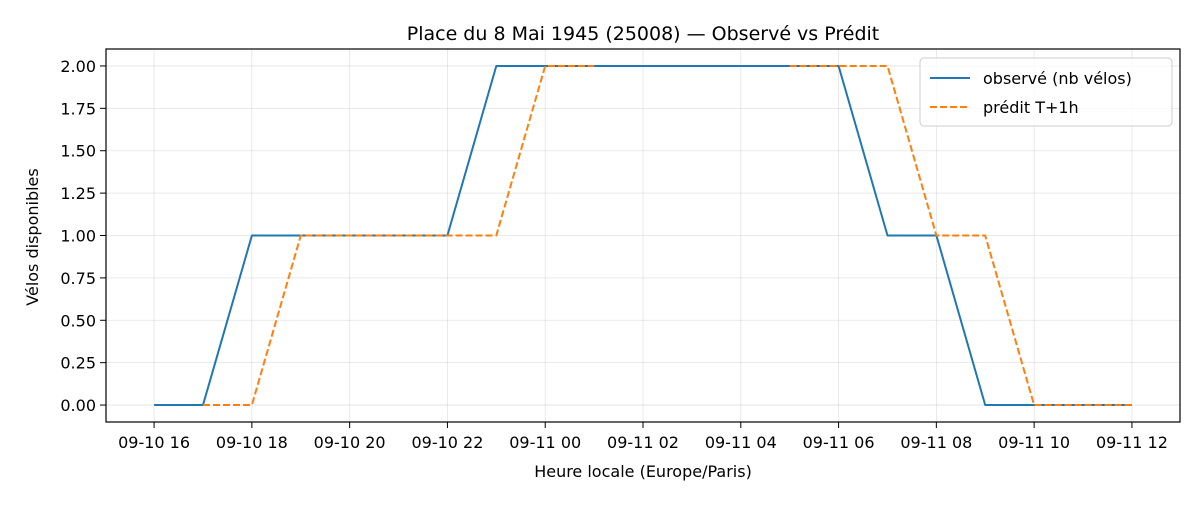  Describe the element at coordinates (154, 442) in the screenshot. I see `x-tick-label: 09-10 16` at that location.